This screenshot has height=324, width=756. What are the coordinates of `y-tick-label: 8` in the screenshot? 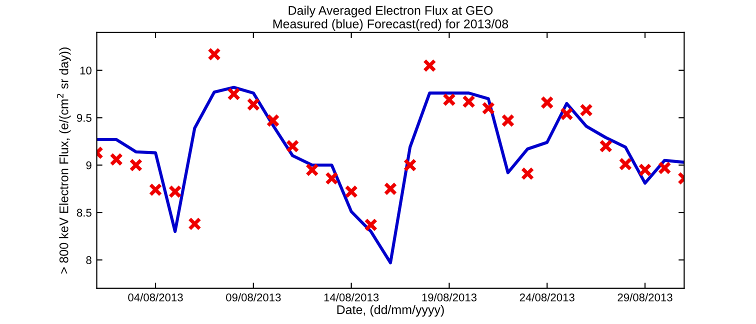 It's located at (89, 260).